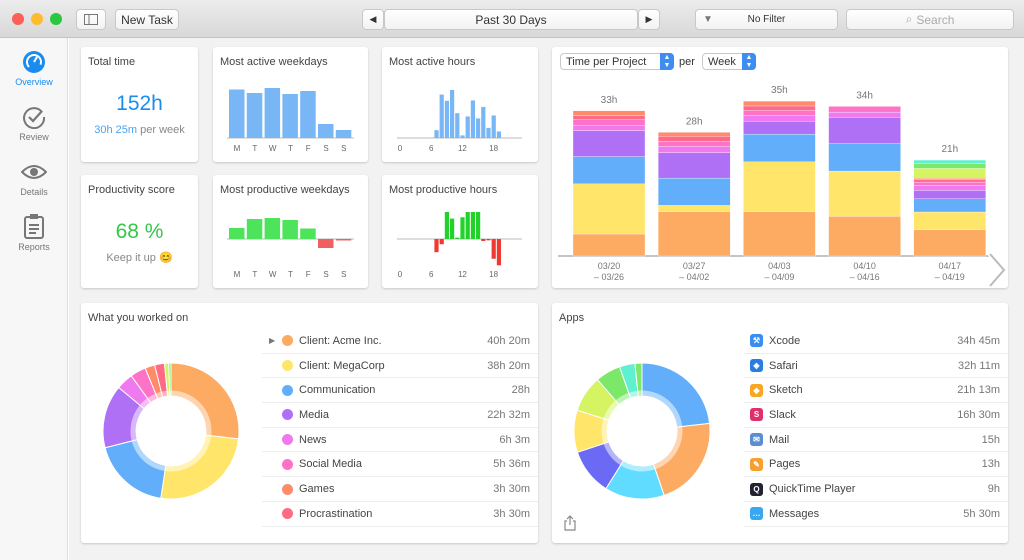 The image size is (1024, 560). Describe the element at coordinates (400, 514) in the screenshot. I see `list-item: Procrastination 3h 30m` at that location.